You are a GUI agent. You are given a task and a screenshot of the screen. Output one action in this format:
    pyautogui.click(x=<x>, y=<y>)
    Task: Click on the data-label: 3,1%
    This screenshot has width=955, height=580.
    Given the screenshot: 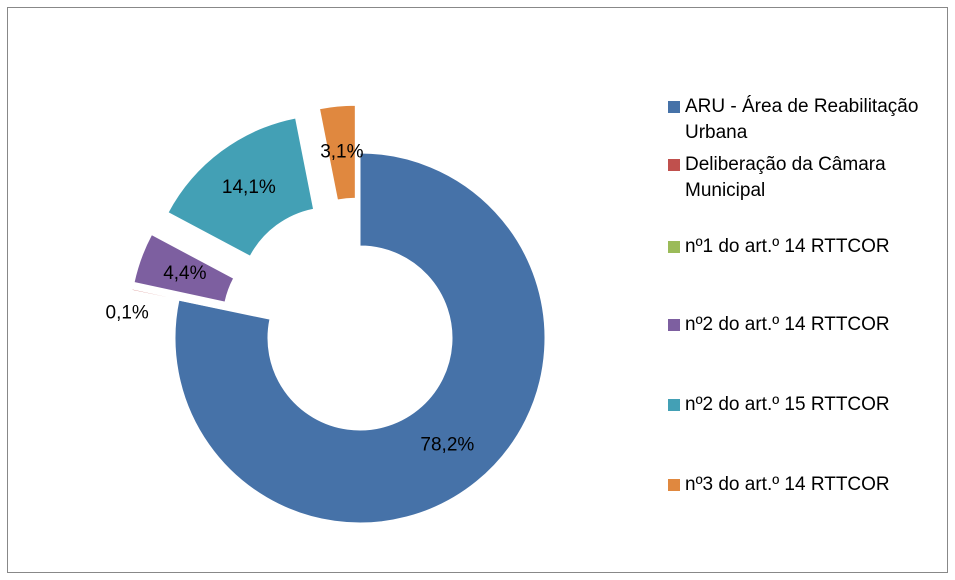 What is the action you would take?
    pyautogui.click(x=341, y=151)
    